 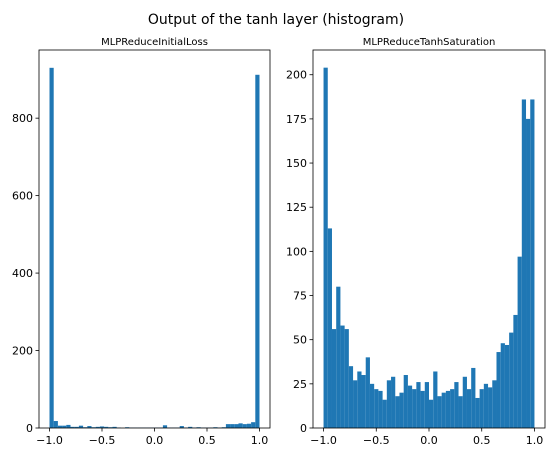 What do you see at coordinates (29, 428) in the screenshot?
I see `y-tick-label: 0` at bounding box center [29, 428].